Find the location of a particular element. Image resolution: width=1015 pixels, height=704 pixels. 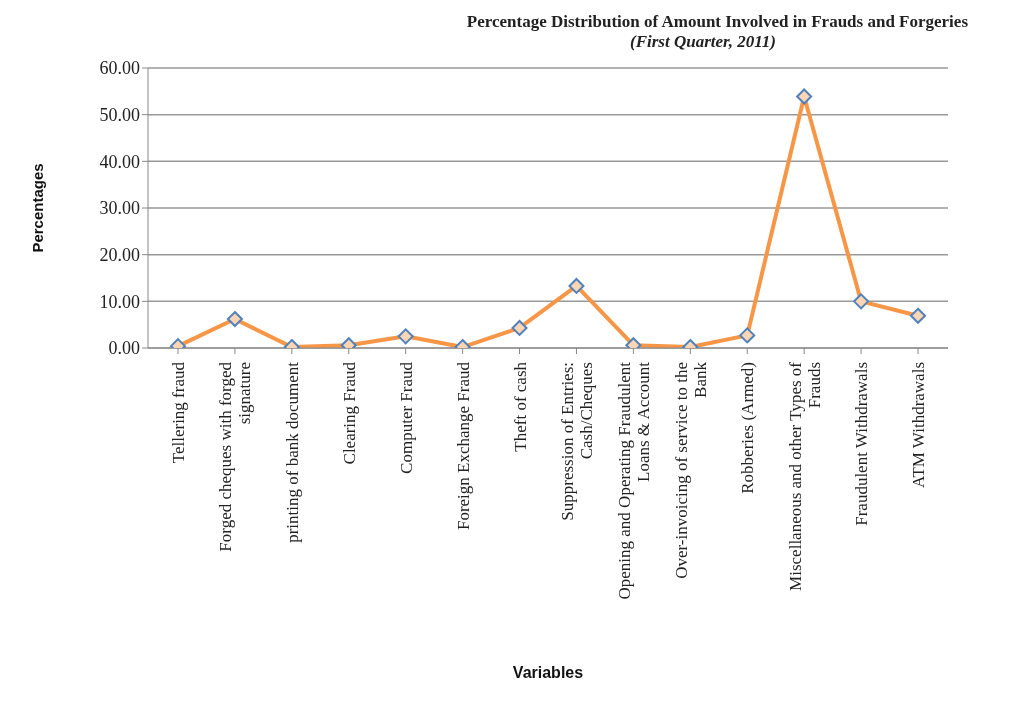

x-tick-label: ATM Withdrawals is located at coordinates (918, 425).